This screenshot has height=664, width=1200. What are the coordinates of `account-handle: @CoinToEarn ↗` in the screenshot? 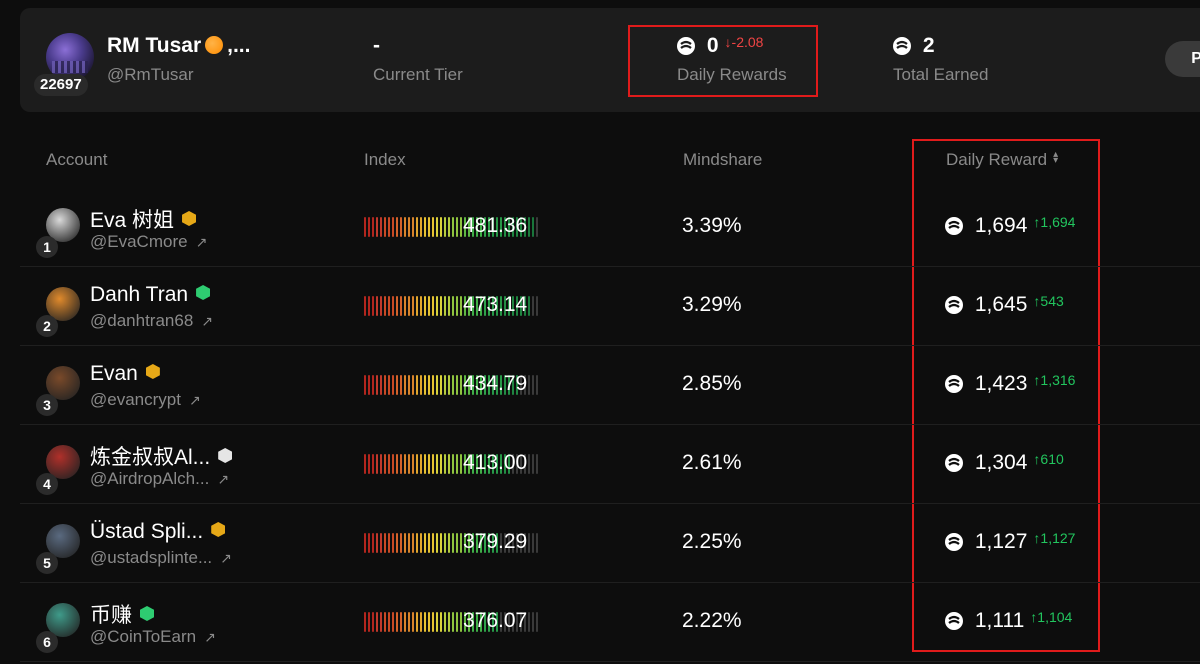 It's located at (153, 637).